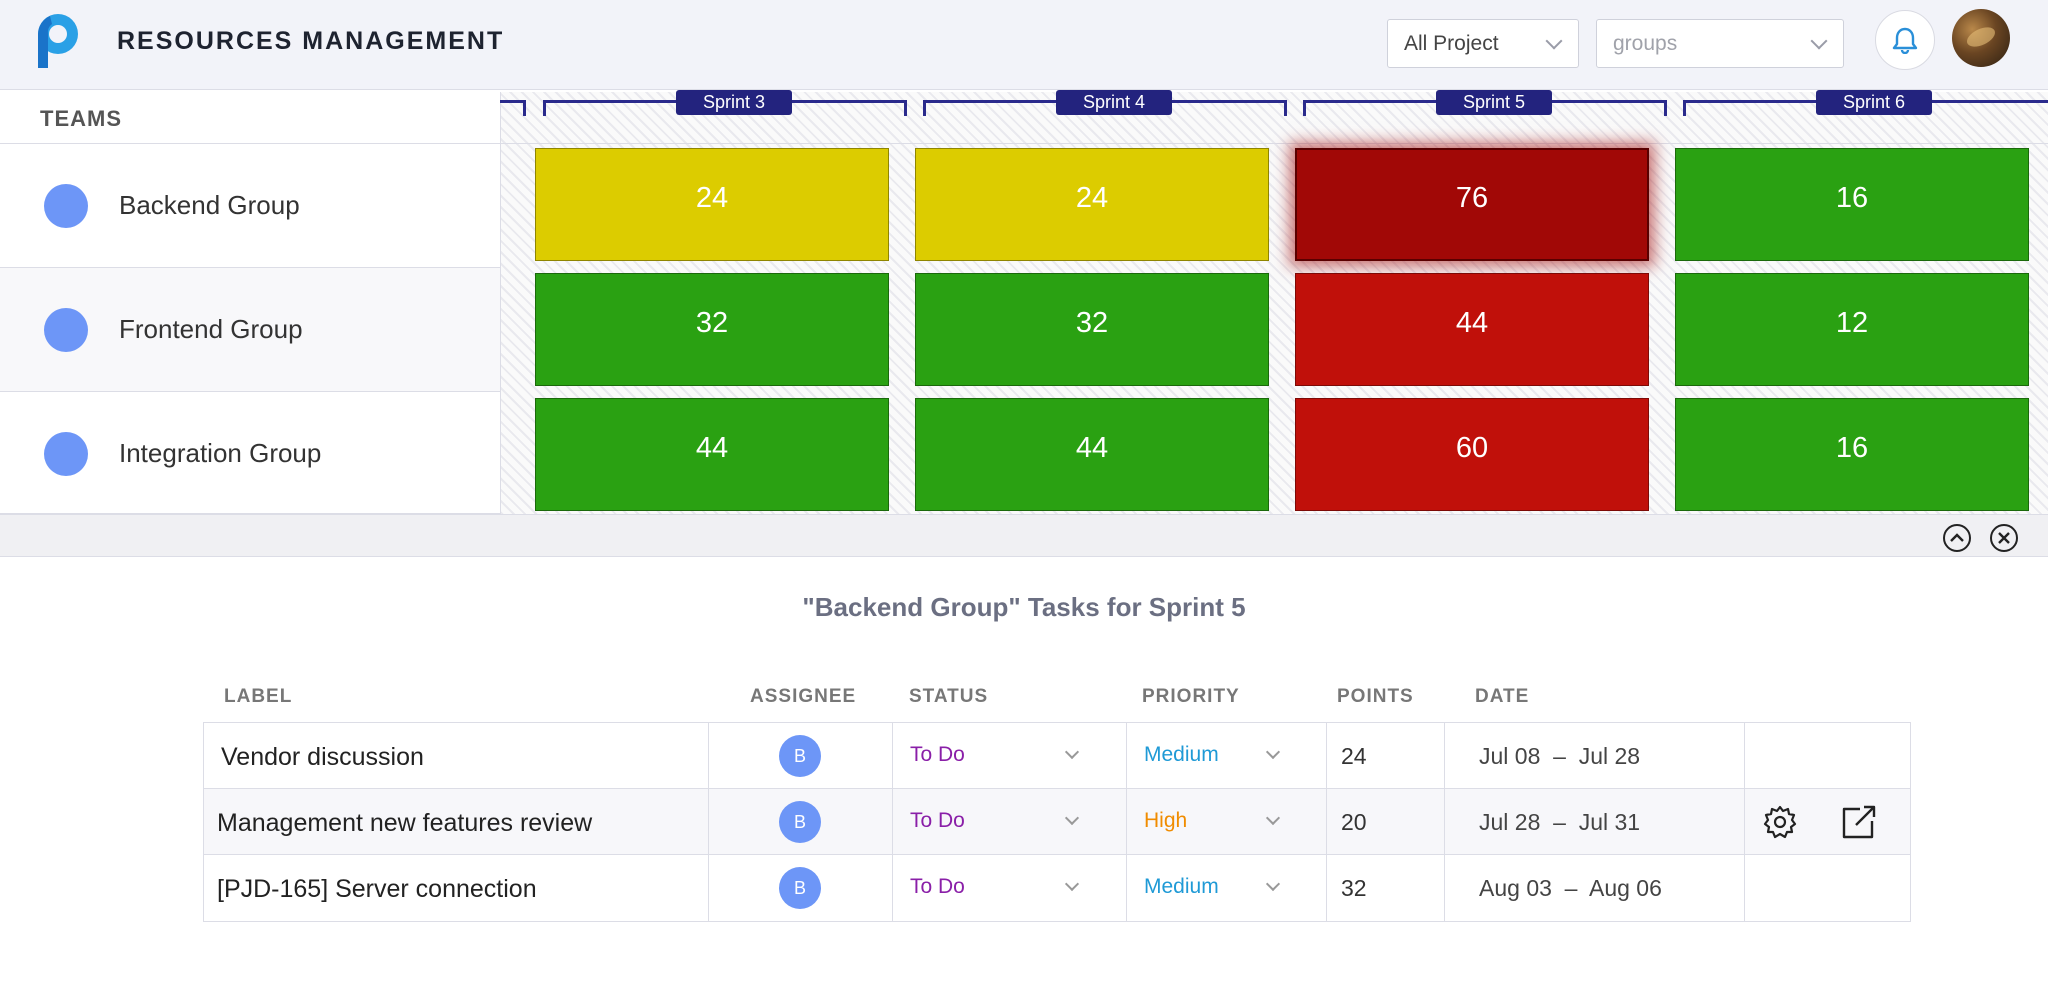  Describe the element at coordinates (1024, 535) in the screenshot. I see `panel-divider` at that location.